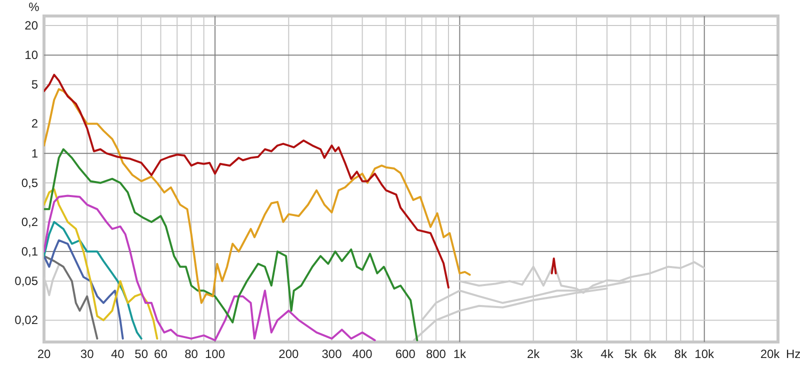 The height and width of the screenshot is (366, 800). What do you see at coordinates (161, 354) in the screenshot?
I see `x-tick-label: 60` at bounding box center [161, 354].